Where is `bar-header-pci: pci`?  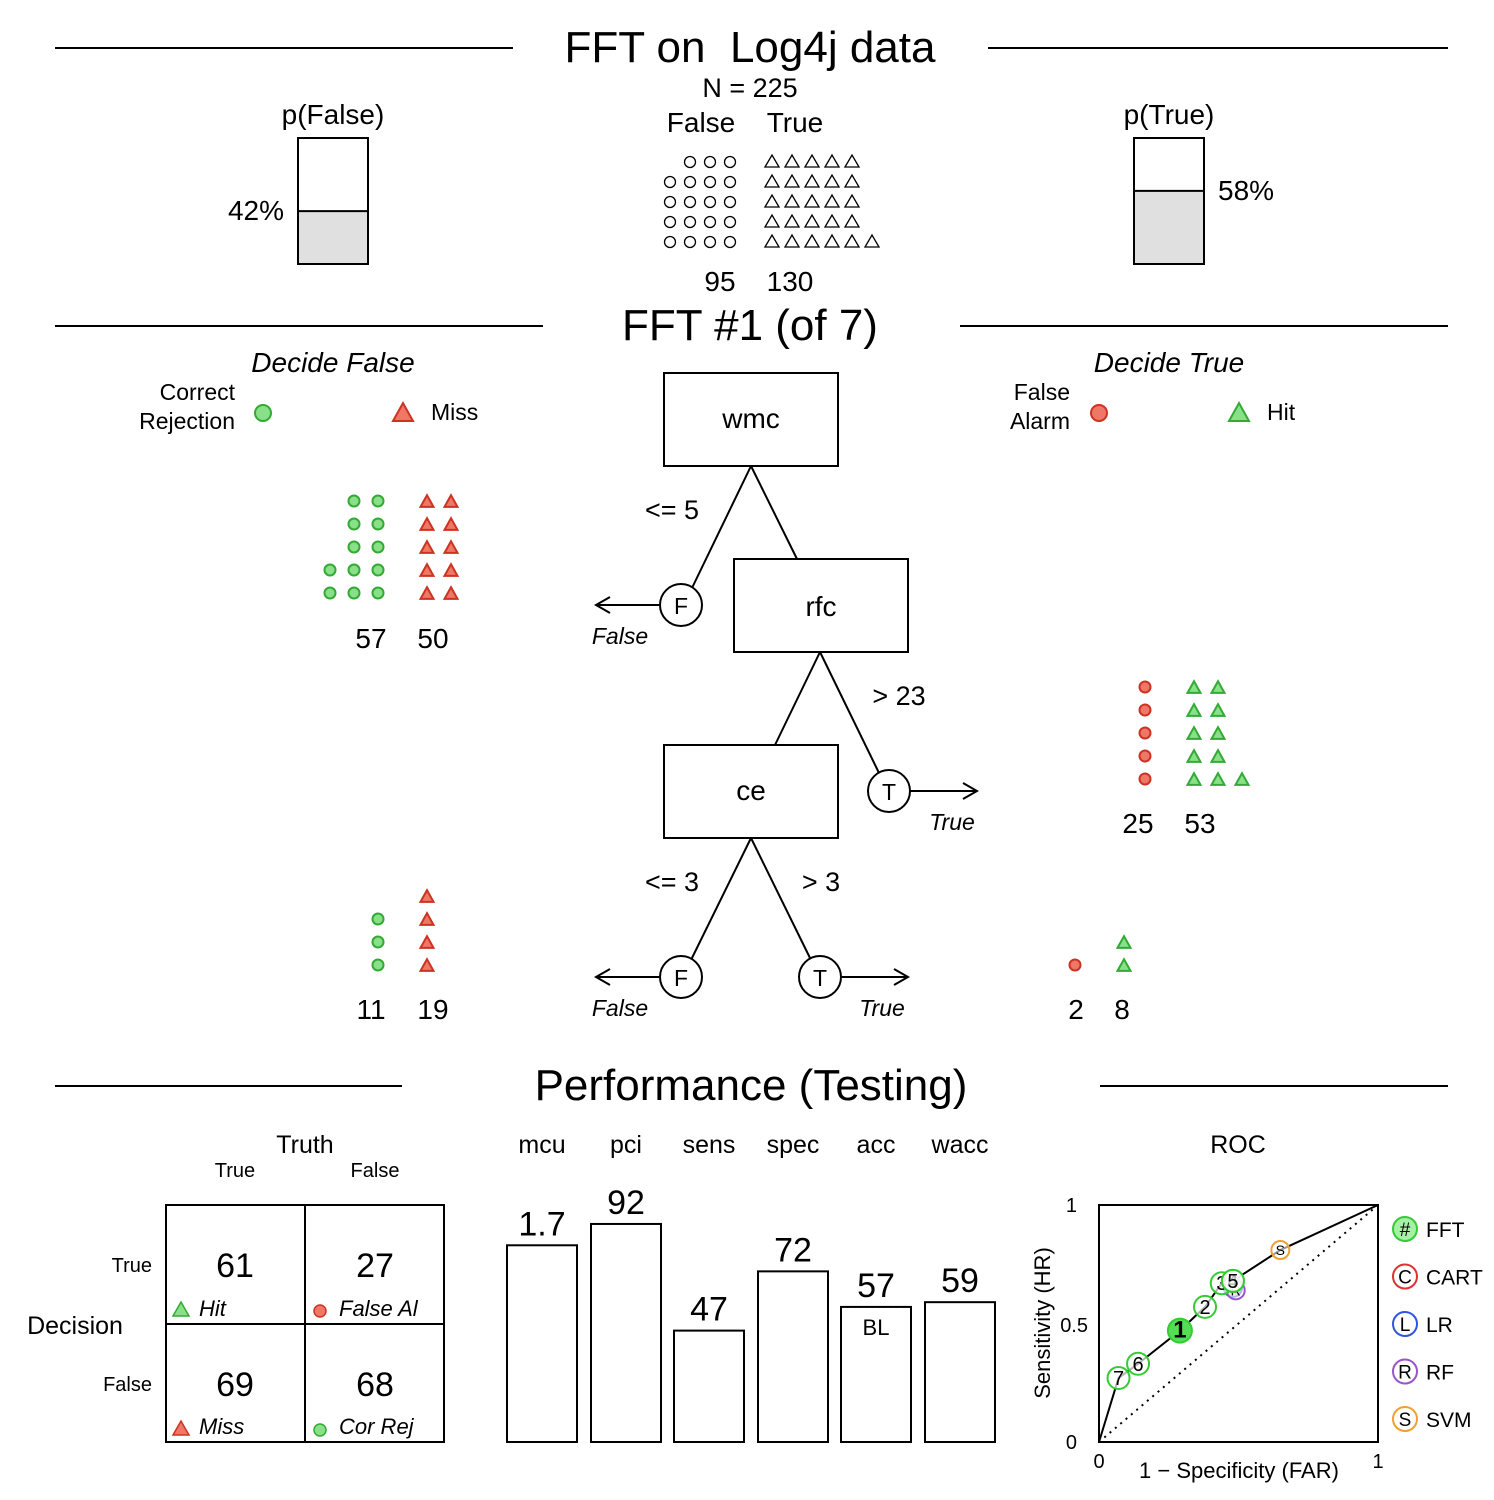 bar-header-pci: pci is located at coordinates (626, 1145).